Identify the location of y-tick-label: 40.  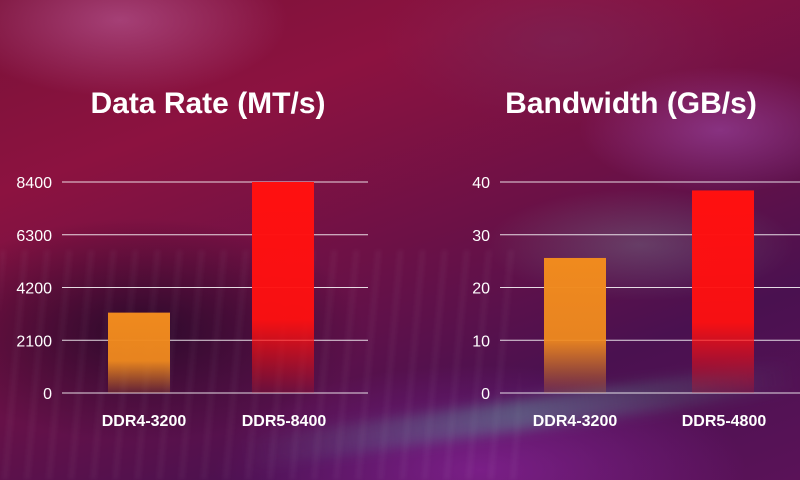
(481, 183).